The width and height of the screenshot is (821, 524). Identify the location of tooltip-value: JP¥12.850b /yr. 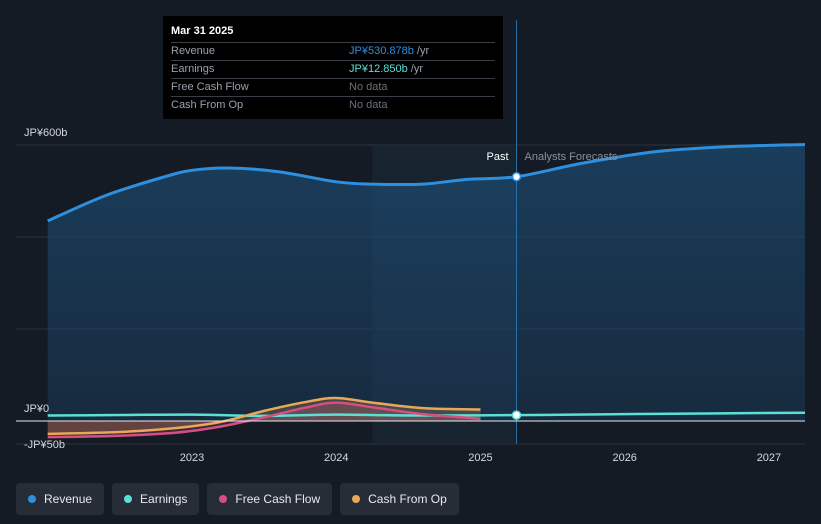
(386, 69).